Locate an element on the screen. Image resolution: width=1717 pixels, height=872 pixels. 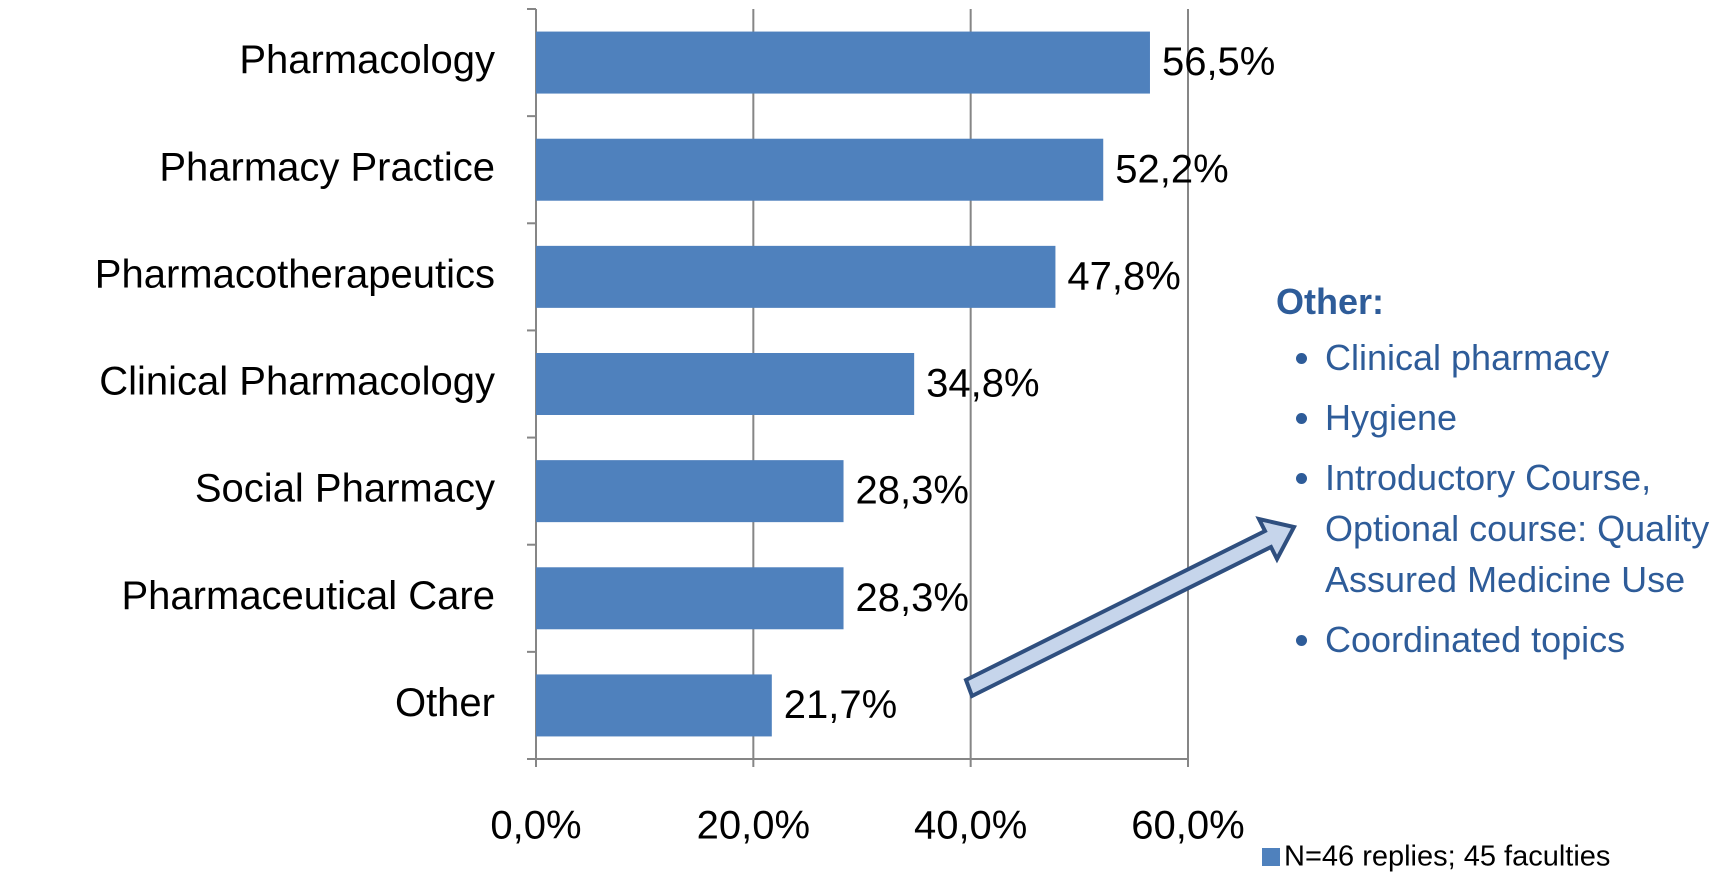
x-tick-label: 40,0% is located at coordinates (970, 826).